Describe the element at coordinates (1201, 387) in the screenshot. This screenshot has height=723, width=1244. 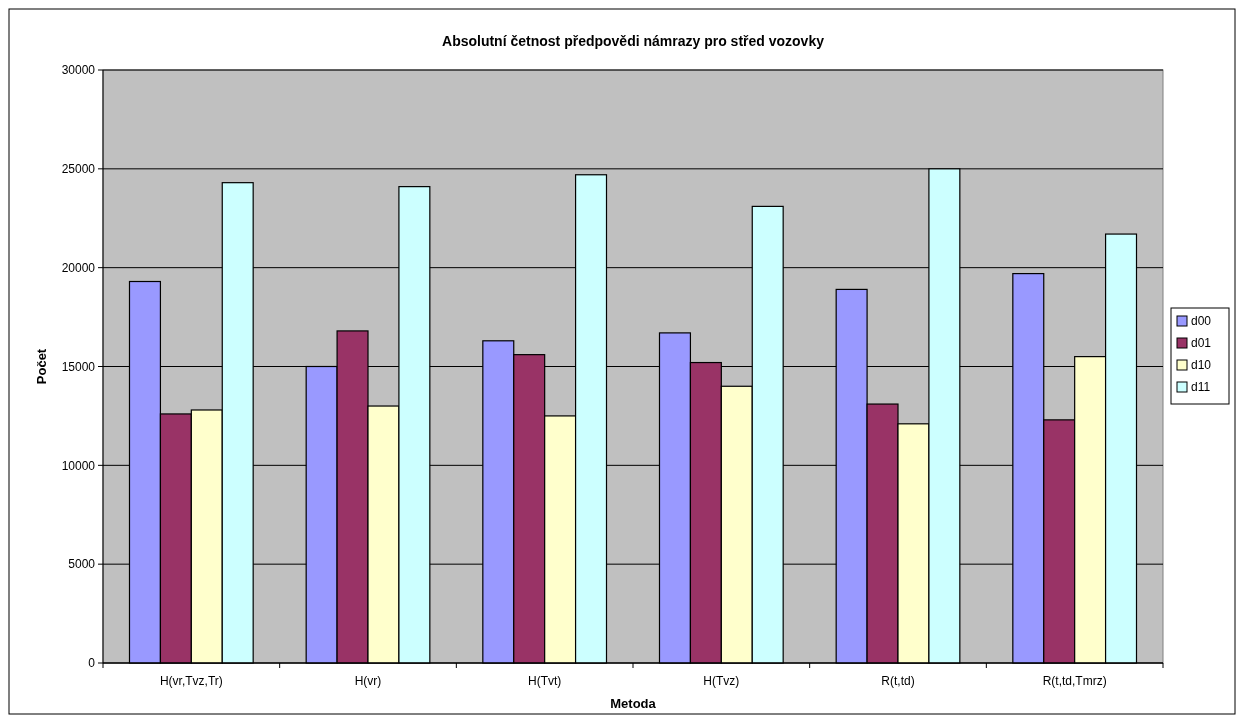
I see `legend-label: d11` at that location.